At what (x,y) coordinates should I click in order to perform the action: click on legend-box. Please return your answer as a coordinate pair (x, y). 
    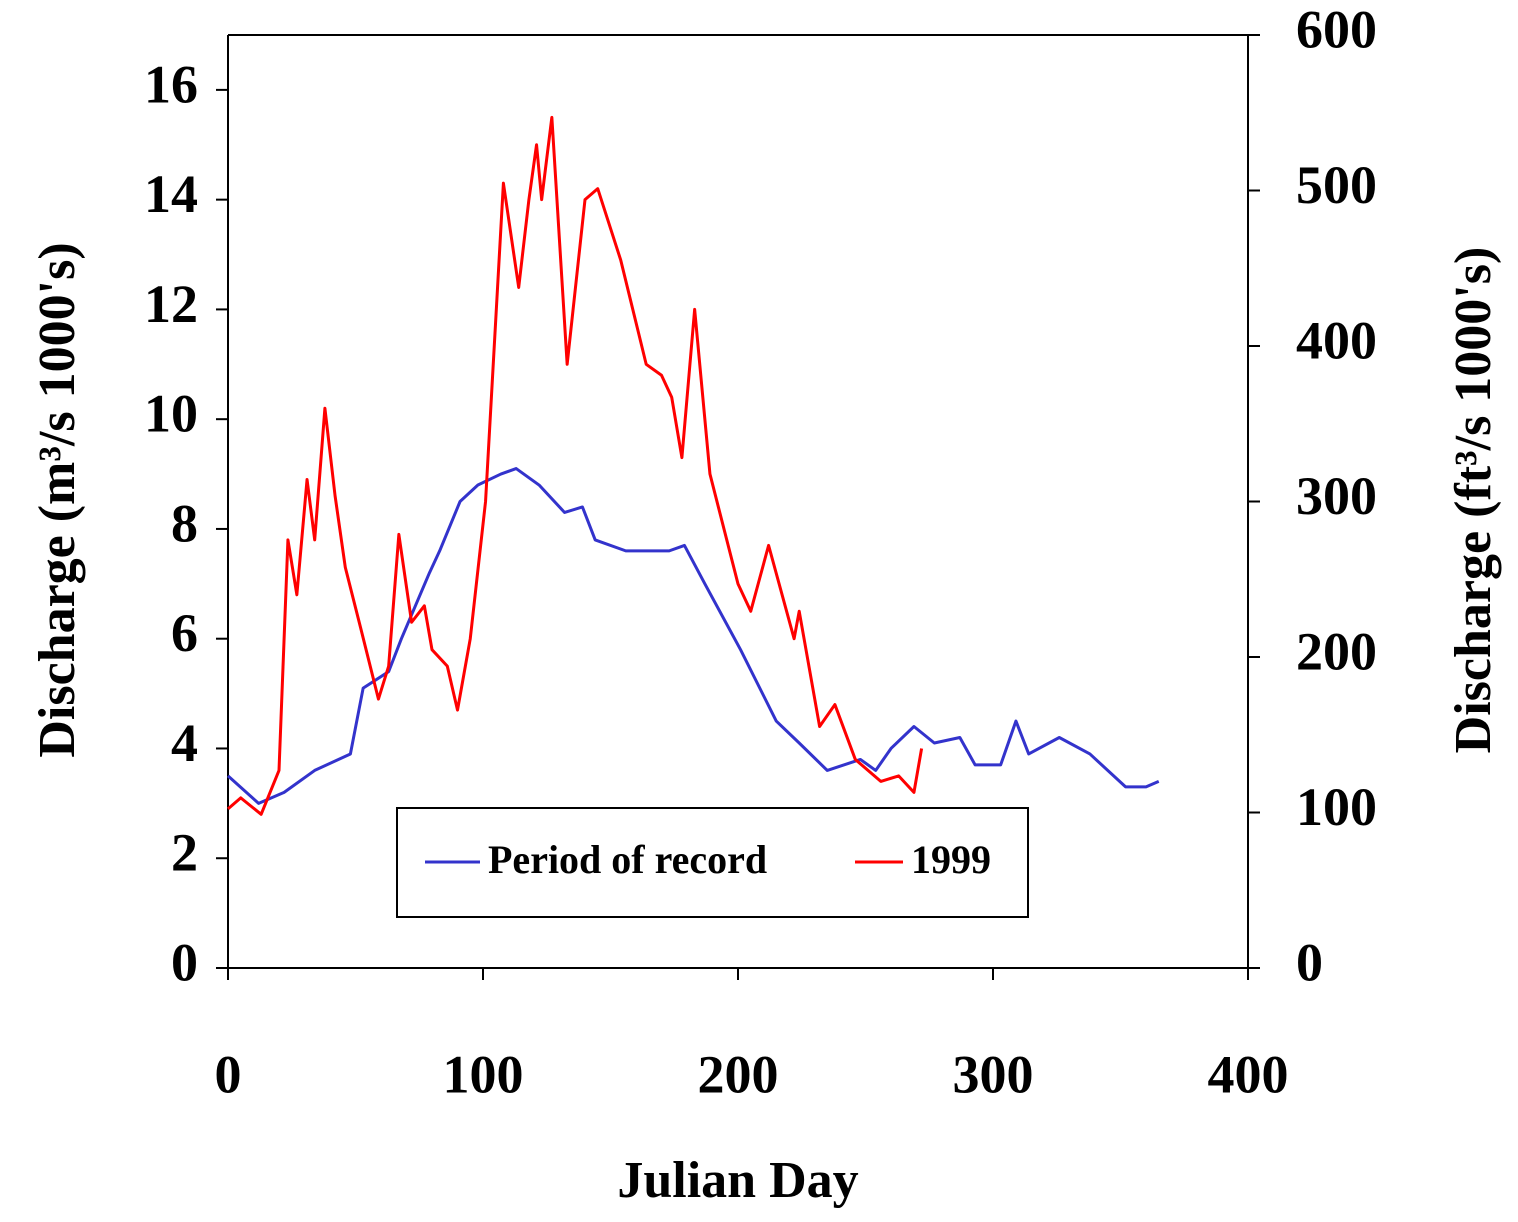
    Looking at the image, I should click on (712, 862).